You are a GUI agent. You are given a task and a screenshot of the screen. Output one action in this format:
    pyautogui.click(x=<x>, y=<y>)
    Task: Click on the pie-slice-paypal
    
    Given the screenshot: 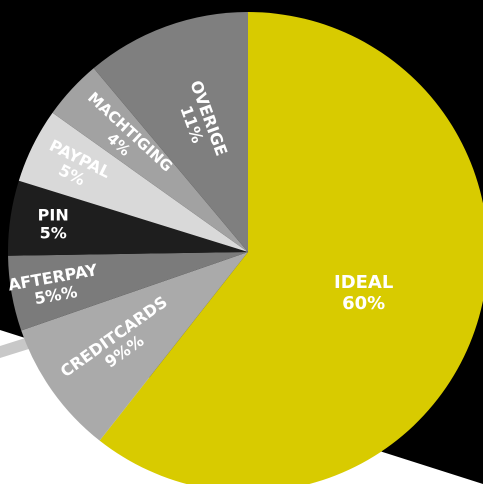 What is the action you would take?
    pyautogui.click(x=133, y=182)
    